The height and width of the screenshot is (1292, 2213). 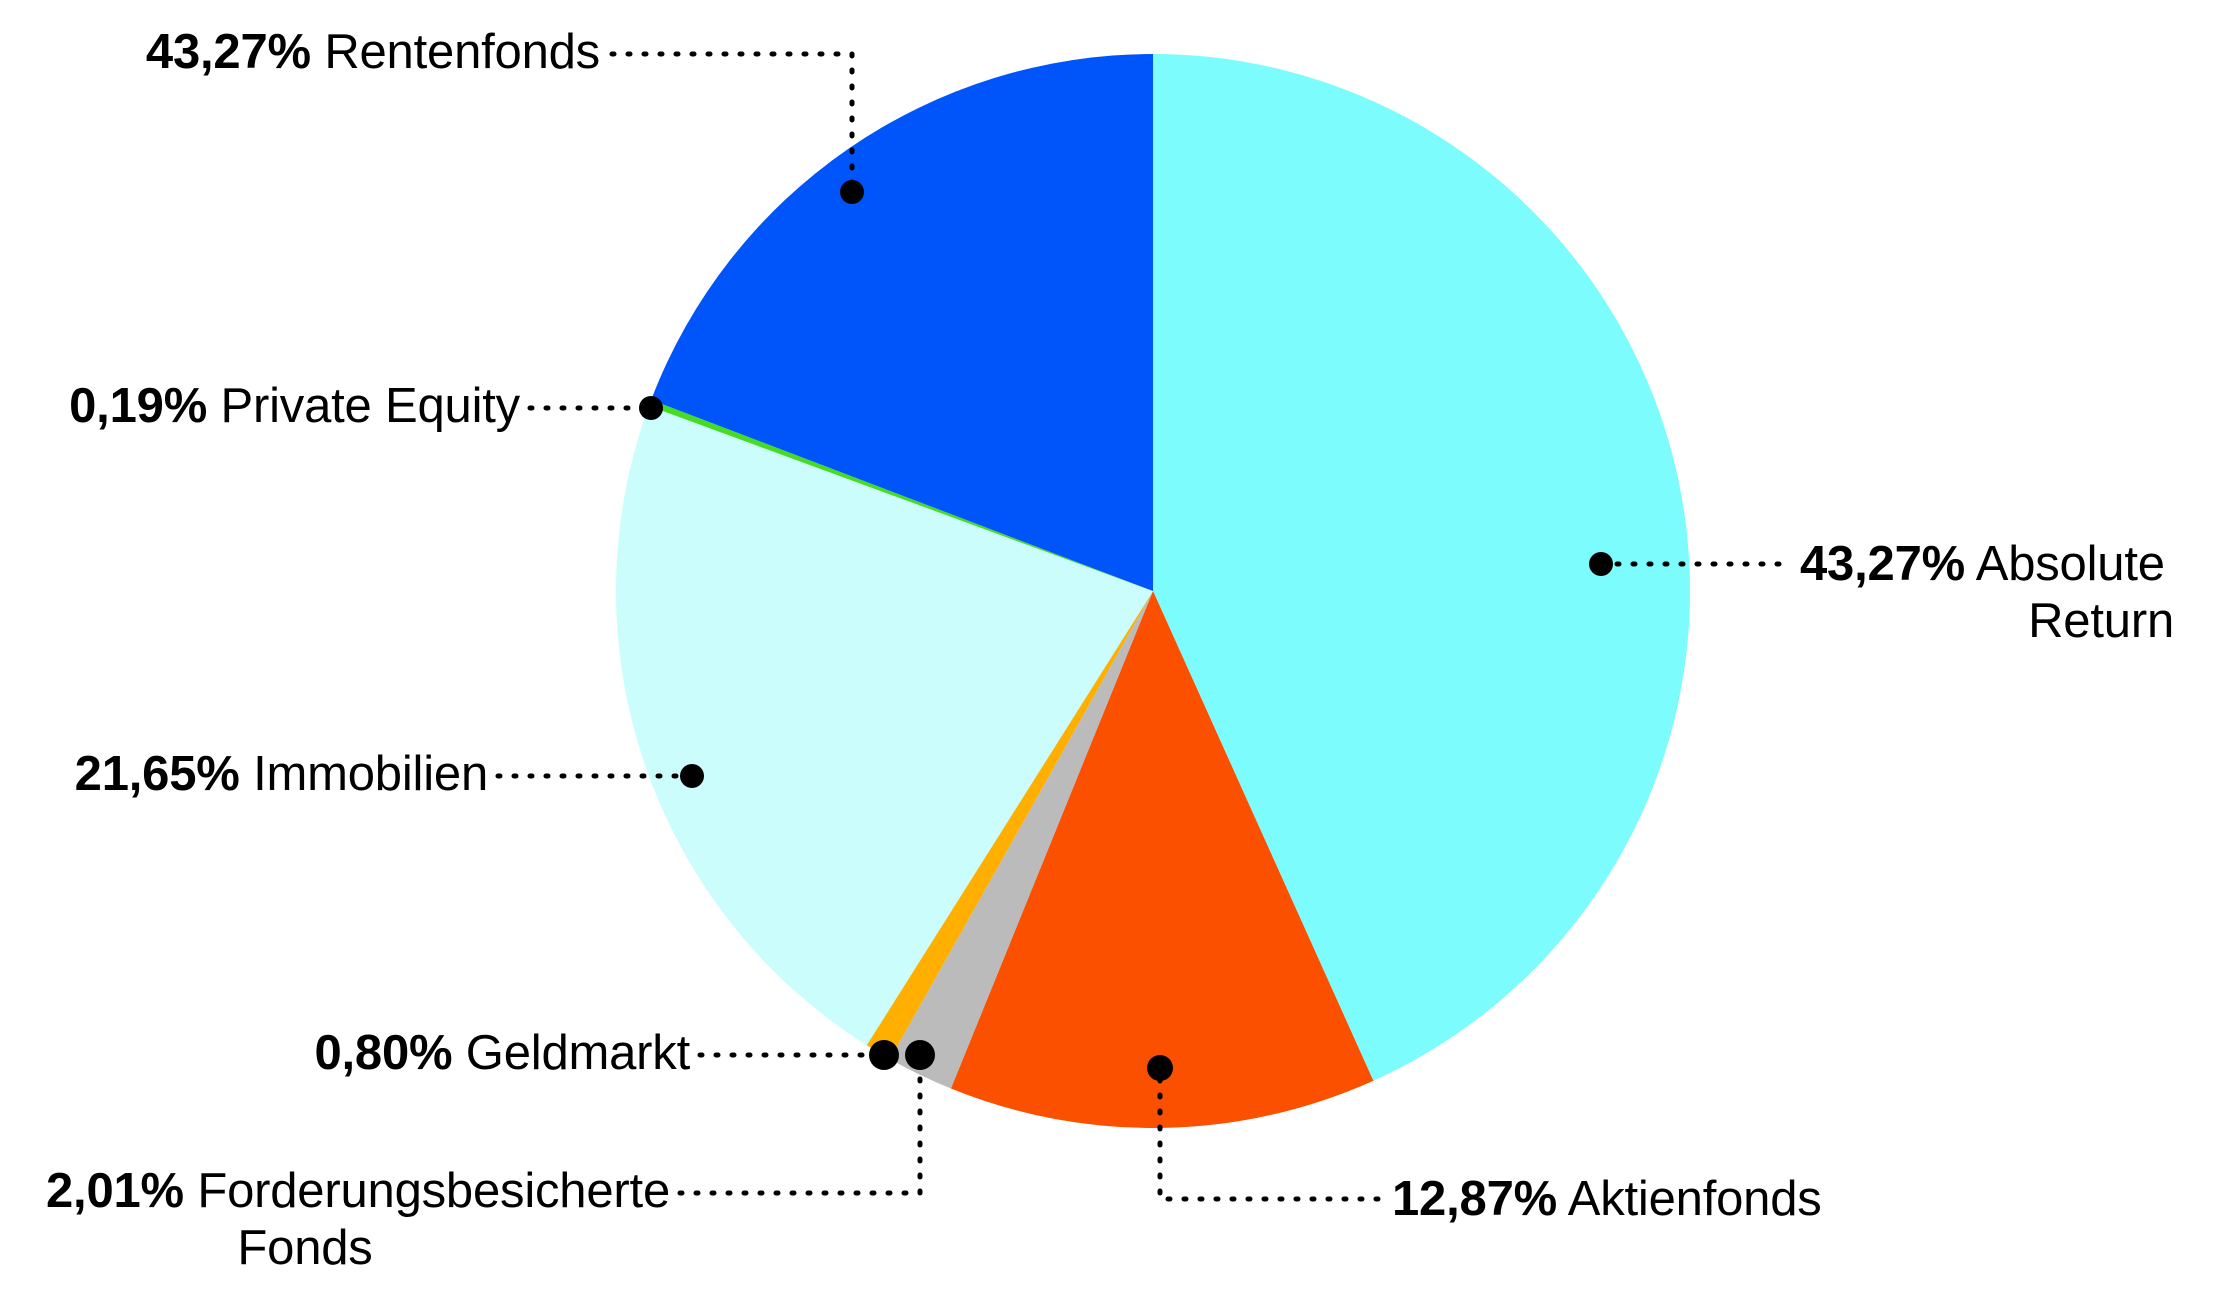 What do you see at coordinates (1162, 859) in the screenshot?
I see `pie-slice-aktienfonds` at bounding box center [1162, 859].